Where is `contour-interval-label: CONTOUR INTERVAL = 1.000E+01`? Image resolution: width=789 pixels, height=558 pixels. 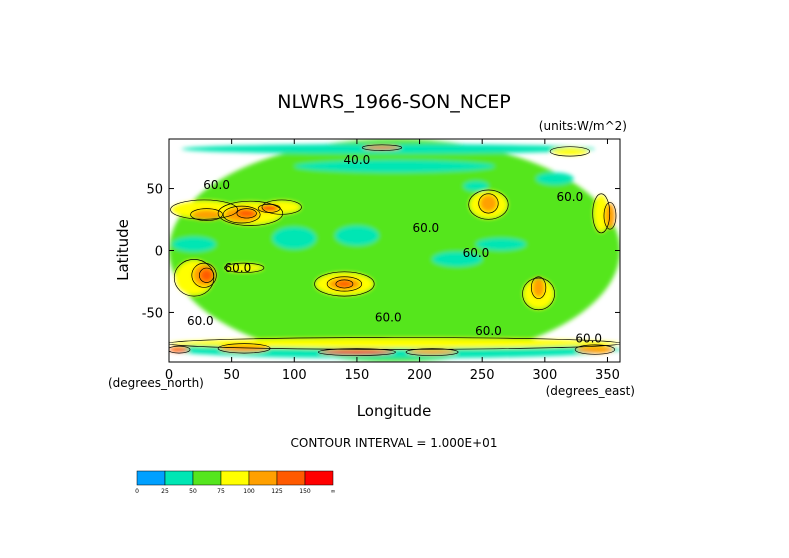 contour-interval-label: CONTOUR INTERVAL = 1.000E+01 is located at coordinates (394, 443).